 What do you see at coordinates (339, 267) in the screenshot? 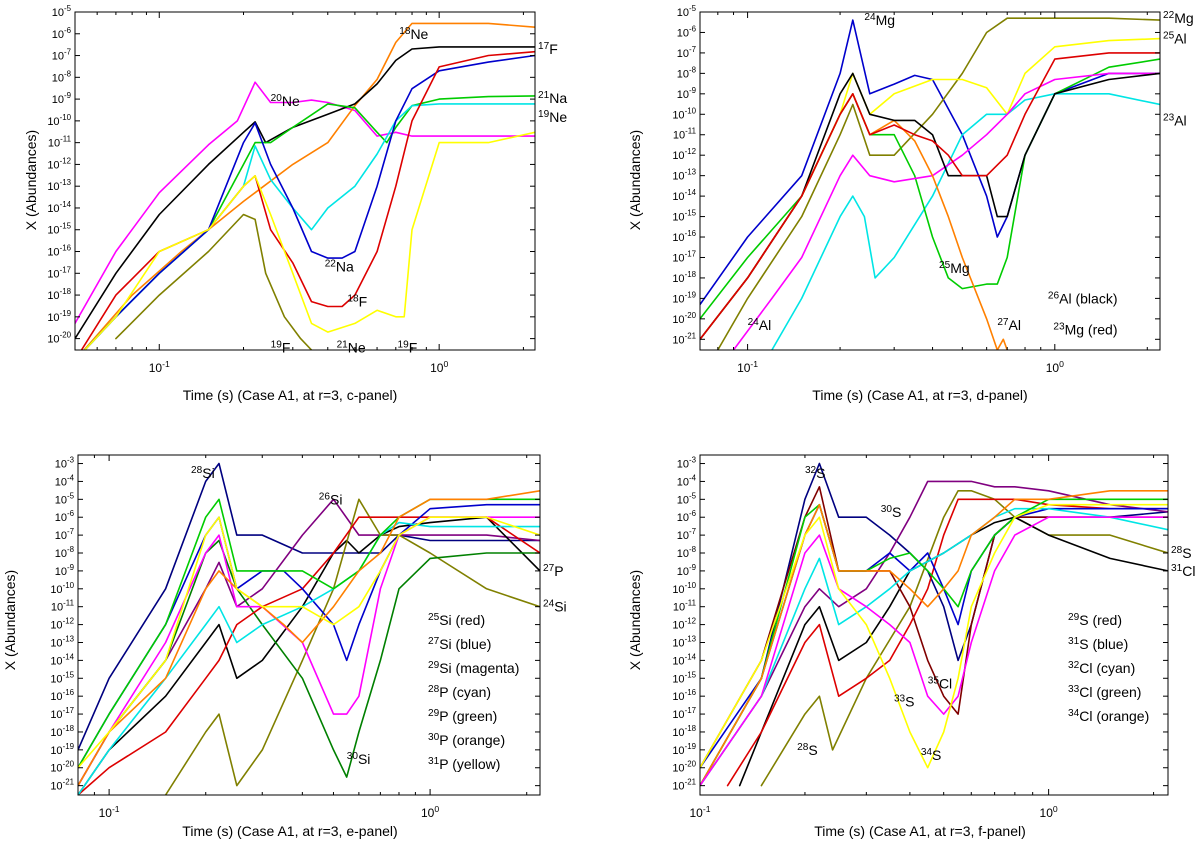
I see `annotation-label: 22Na` at bounding box center [339, 267].